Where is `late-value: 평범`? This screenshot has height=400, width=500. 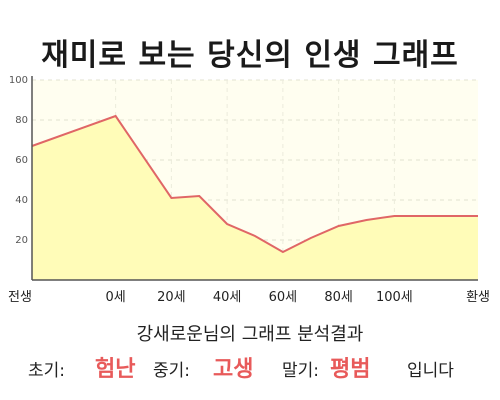 late-value: 평범 is located at coordinates (350, 369).